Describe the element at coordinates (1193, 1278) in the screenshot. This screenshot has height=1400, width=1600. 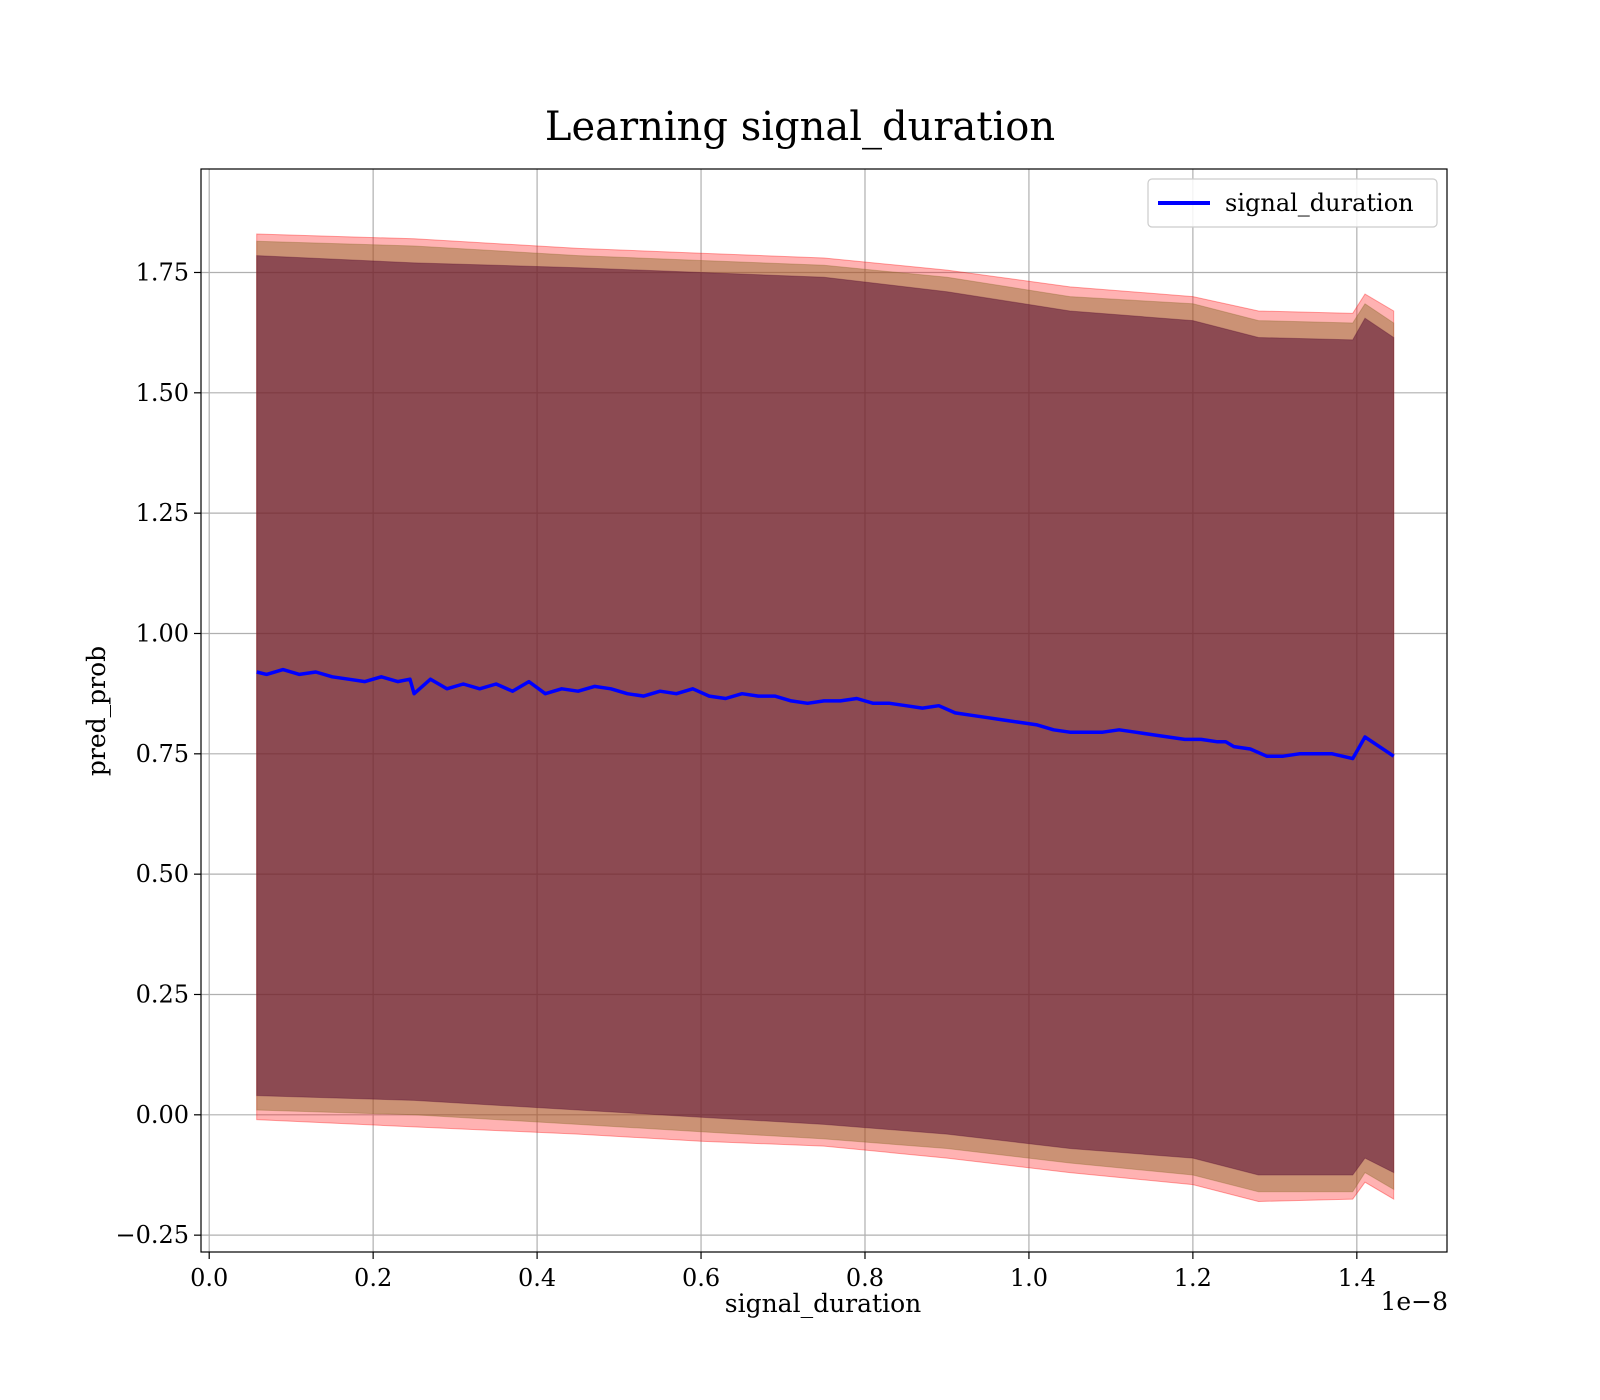
I see `x-tick-label: 1.2` at that location.